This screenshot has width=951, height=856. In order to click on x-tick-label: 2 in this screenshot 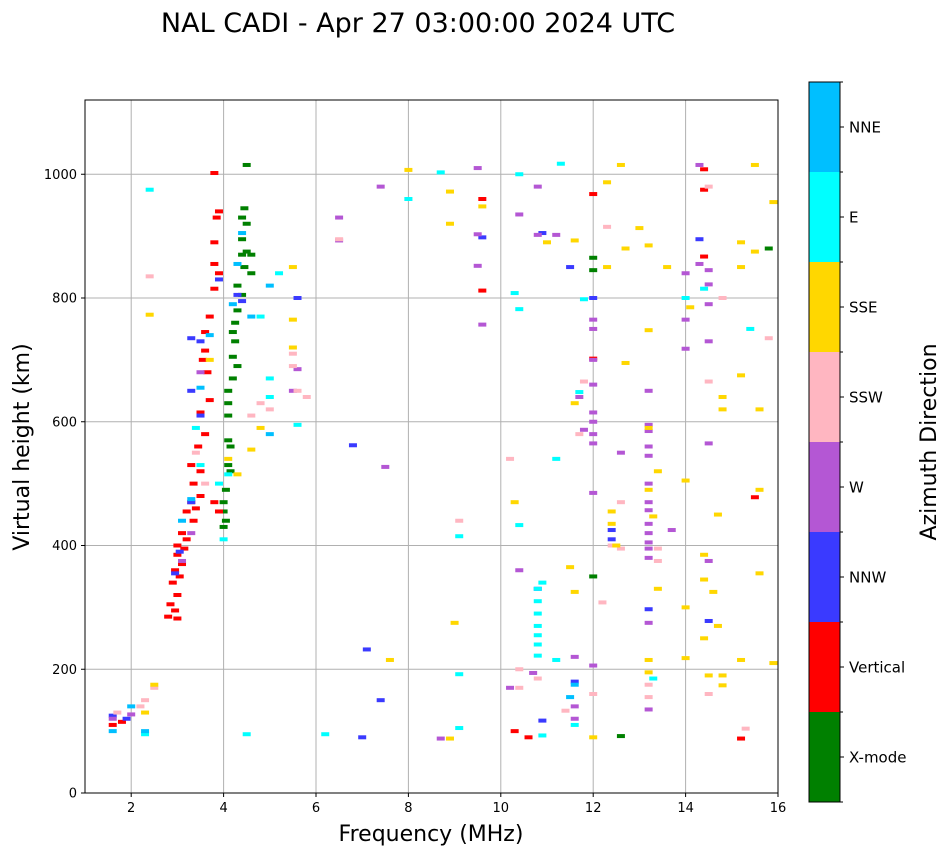, I will do `click(131, 808)`.